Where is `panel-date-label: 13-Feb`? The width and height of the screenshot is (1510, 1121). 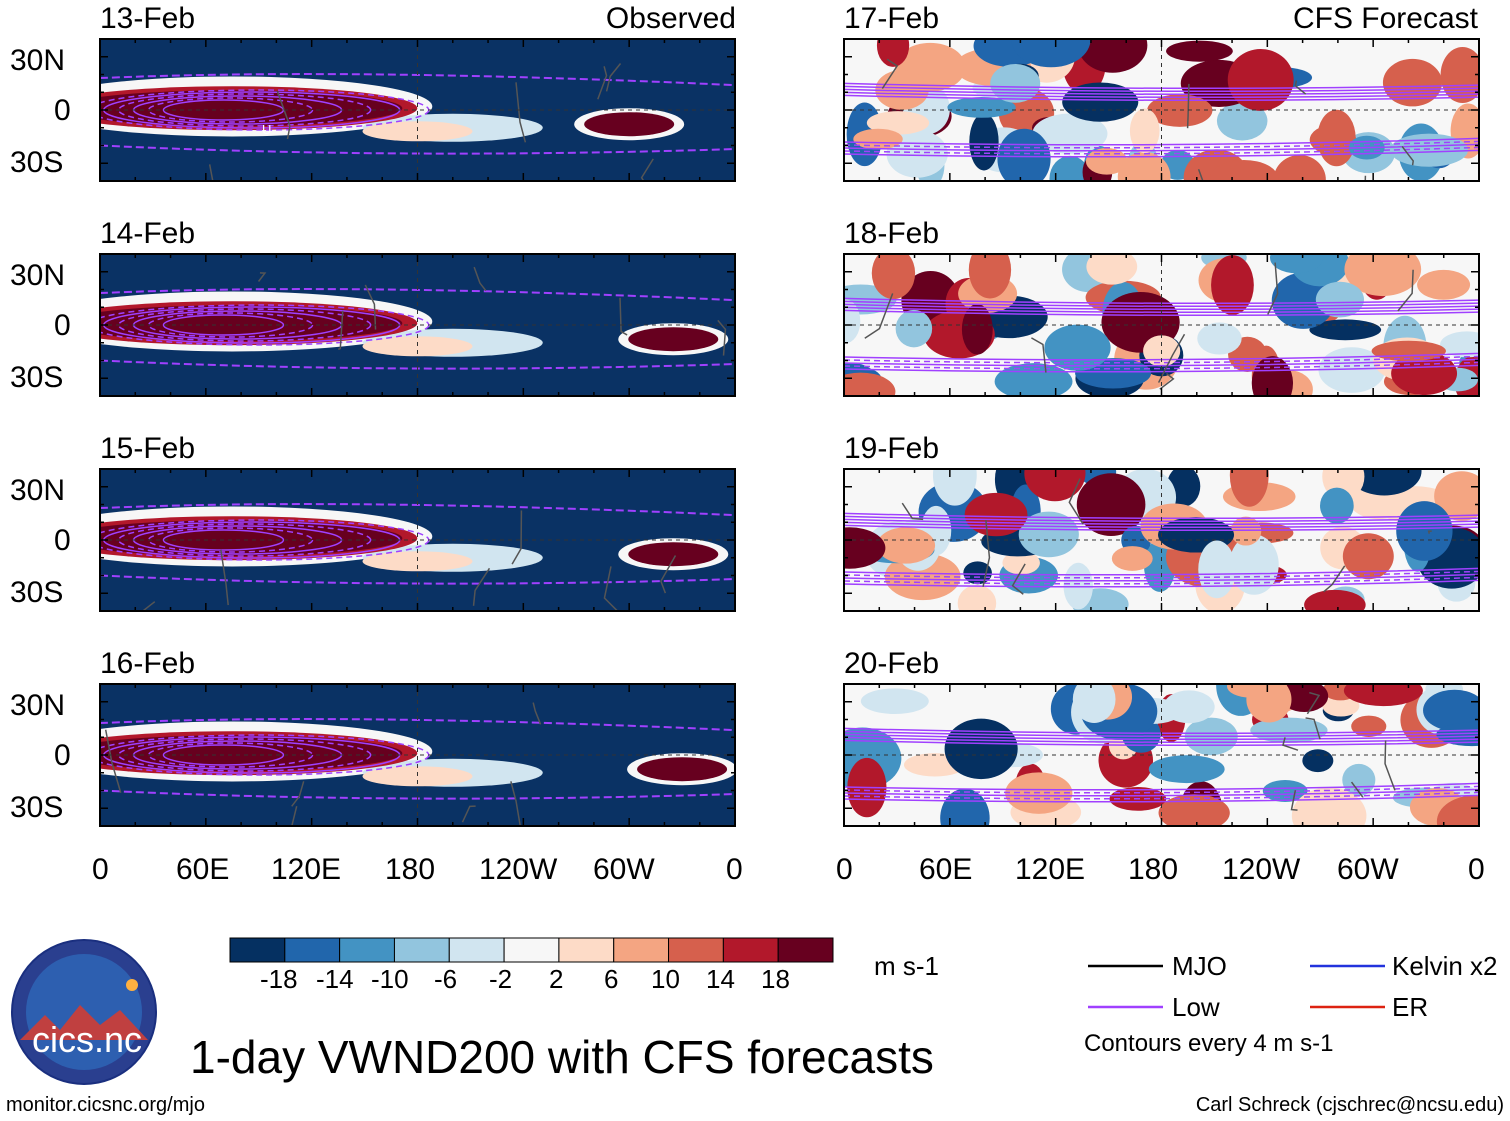
panel-date-label: 13-Feb is located at coordinates (148, 18).